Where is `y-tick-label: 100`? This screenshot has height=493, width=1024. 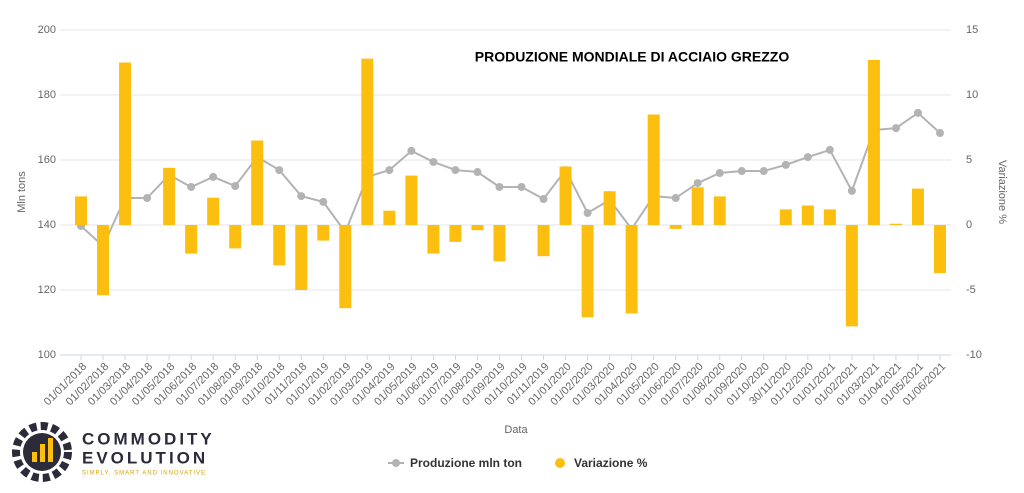
y-tick-label: 100 is located at coordinates (47, 355).